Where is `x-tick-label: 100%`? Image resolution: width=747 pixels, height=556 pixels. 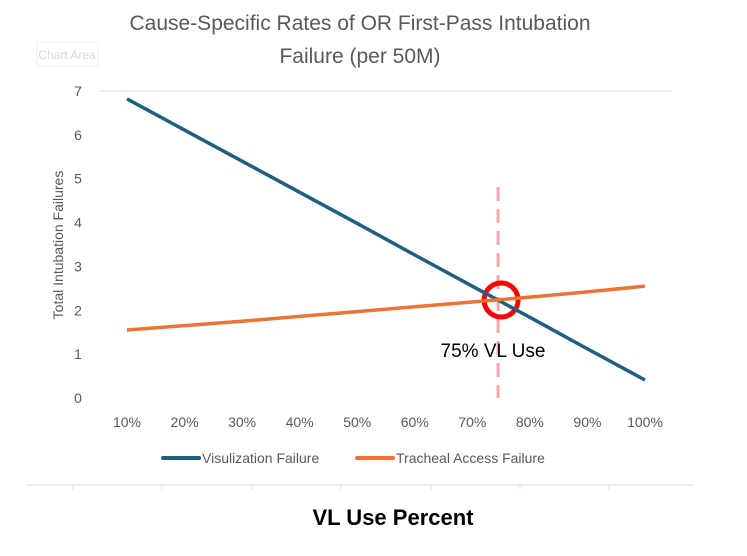 x-tick-label: 100% is located at coordinates (645, 422).